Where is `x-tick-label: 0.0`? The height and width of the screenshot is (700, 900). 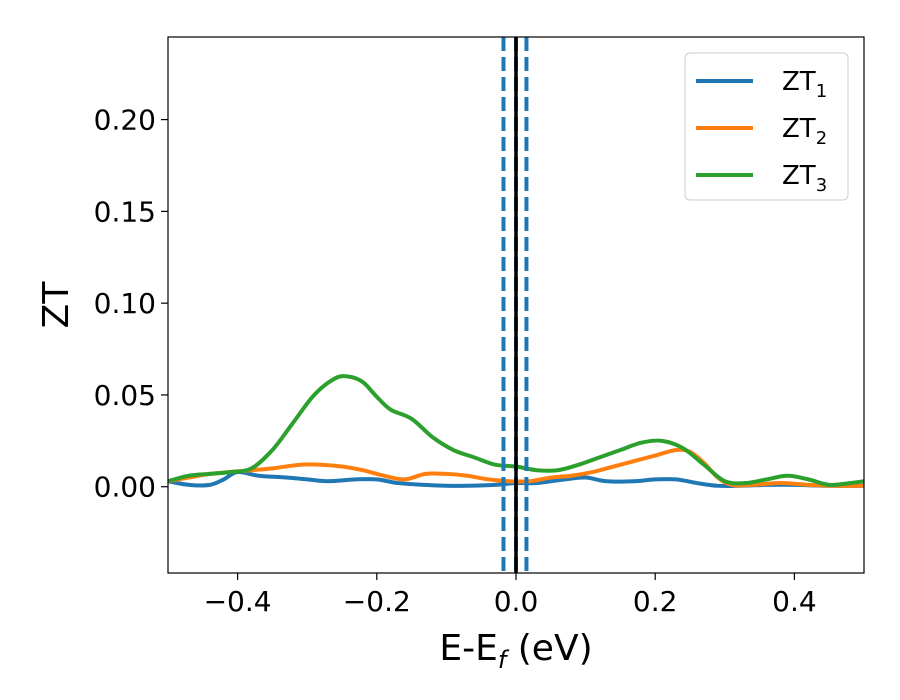
x-tick-label: 0.0 is located at coordinates (516, 601).